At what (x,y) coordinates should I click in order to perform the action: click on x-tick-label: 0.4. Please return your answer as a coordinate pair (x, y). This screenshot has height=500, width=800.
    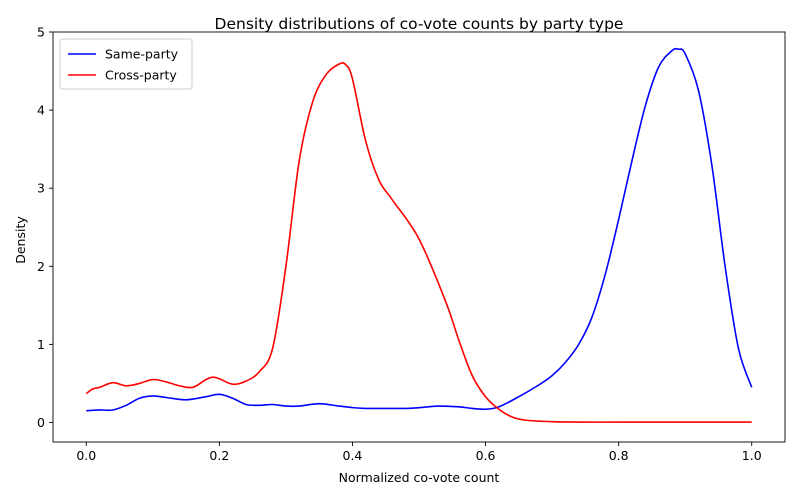
    Looking at the image, I should click on (353, 455).